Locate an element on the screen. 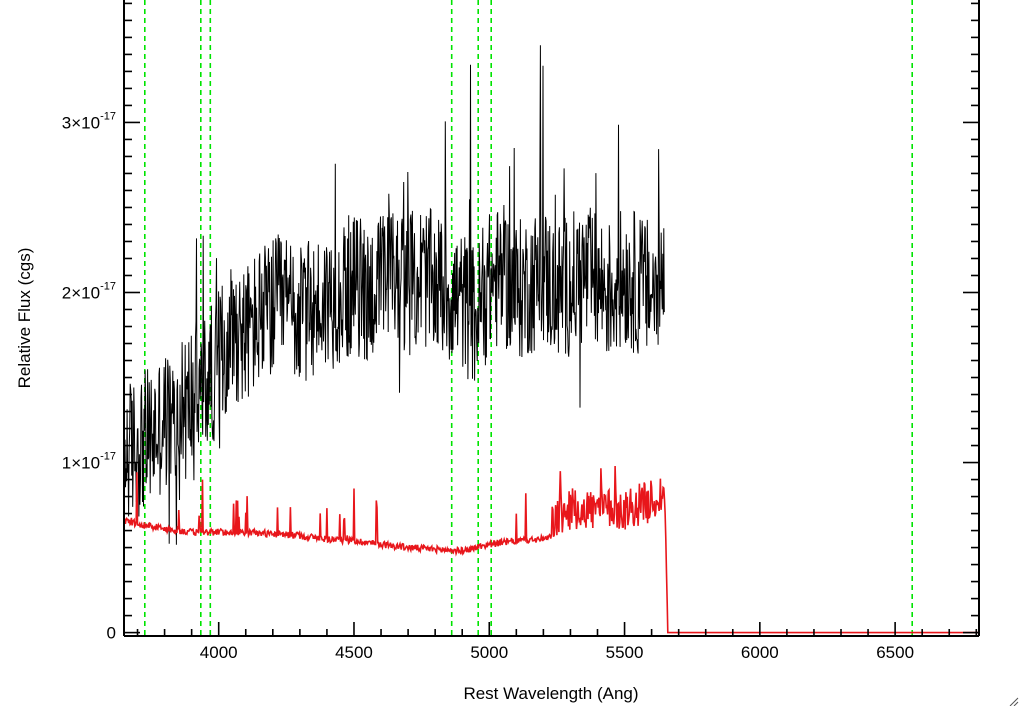  x-tick-label: 5500 is located at coordinates (625, 652).